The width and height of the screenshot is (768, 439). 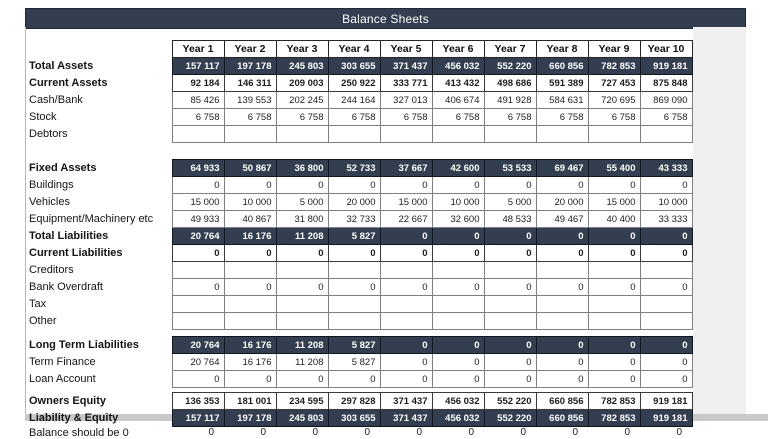 I want to click on table-cell: 591 389, so click(x=562, y=83).